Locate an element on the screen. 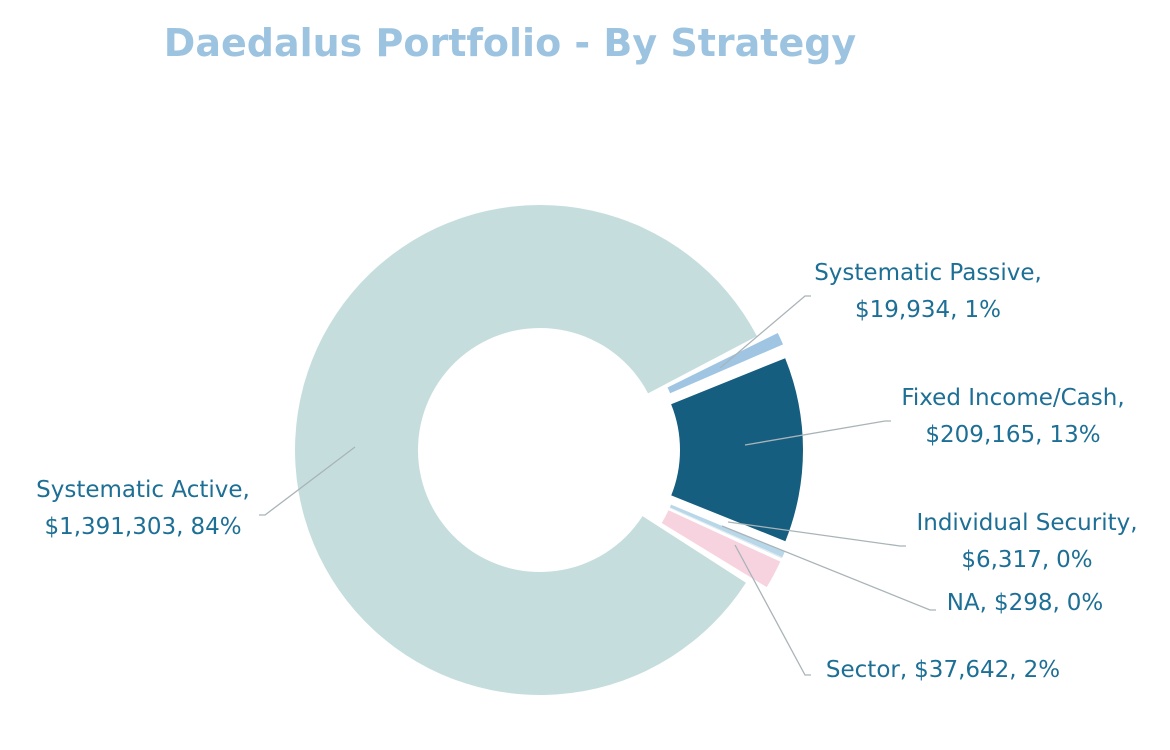 This screenshot has width=1170, height=750. data-label: Fixed Income/Cash, $209,165, 13% is located at coordinates (1012, 416).